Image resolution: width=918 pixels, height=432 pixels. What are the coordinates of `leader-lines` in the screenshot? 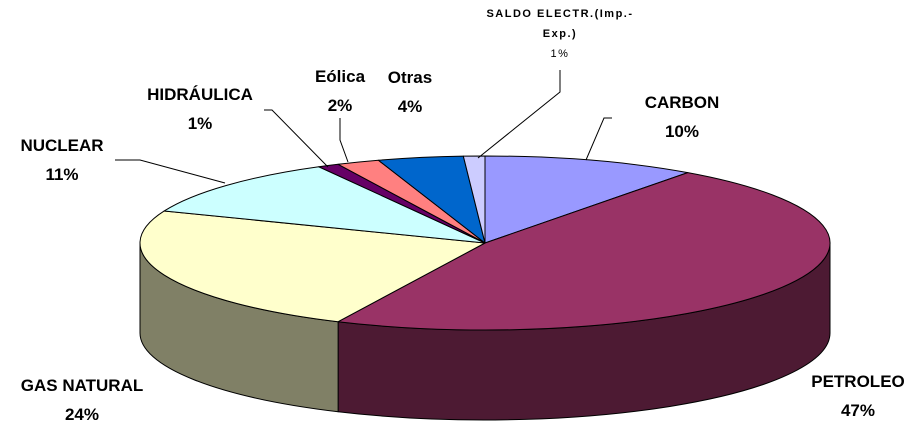 It's located at (363, 127).